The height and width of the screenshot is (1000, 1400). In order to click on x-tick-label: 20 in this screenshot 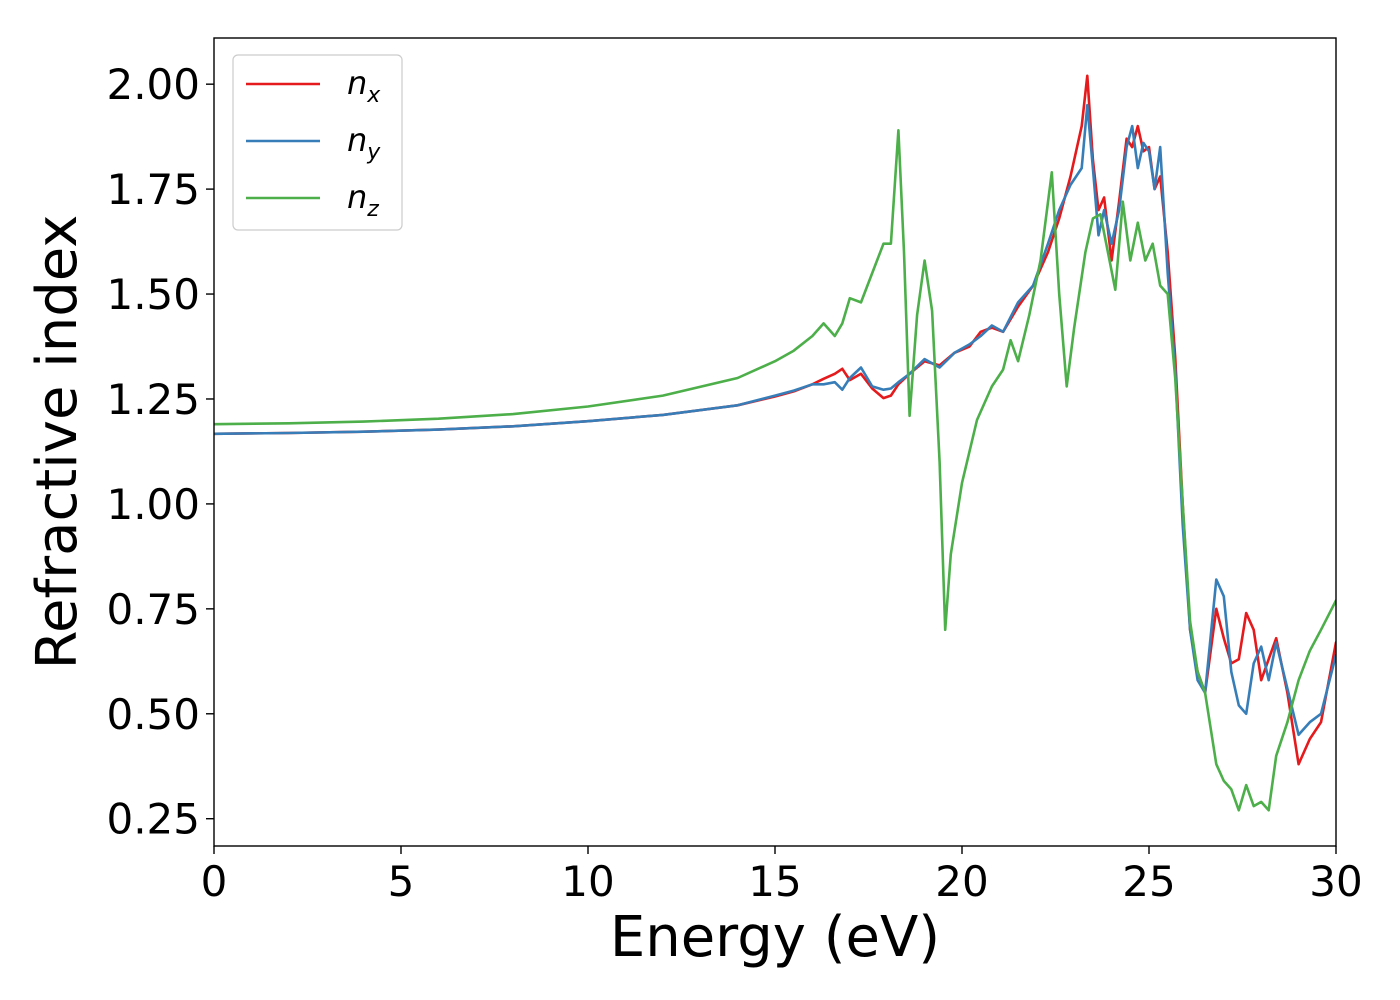, I will do `click(961, 881)`.